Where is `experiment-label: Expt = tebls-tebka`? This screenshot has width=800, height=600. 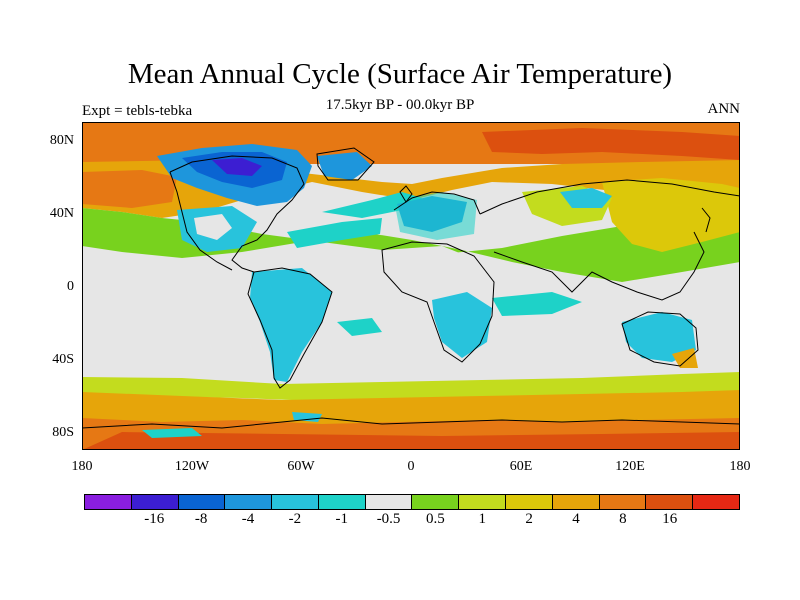 experiment-label: Expt = tebls-tebka is located at coordinates (137, 111).